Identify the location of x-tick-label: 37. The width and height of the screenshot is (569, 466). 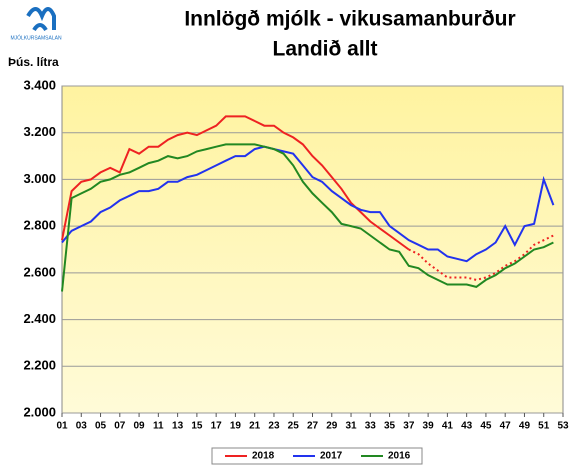
(409, 426).